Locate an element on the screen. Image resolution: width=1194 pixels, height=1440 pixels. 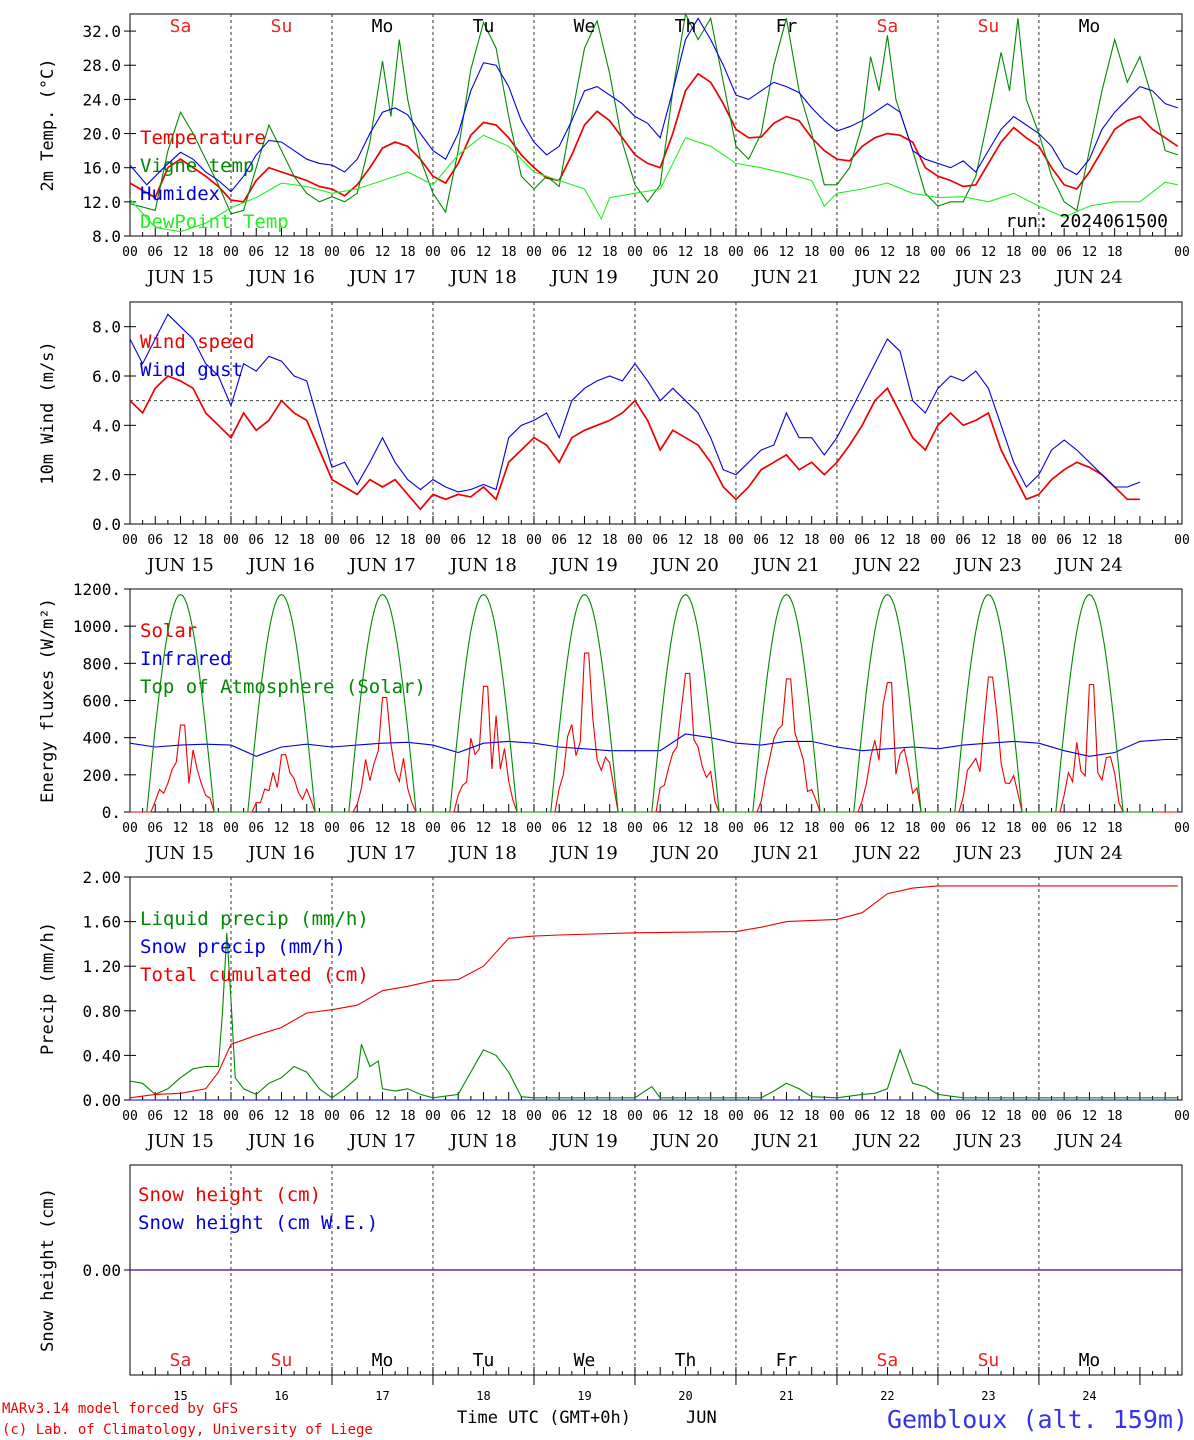
day-number-label: 20 is located at coordinates (685, 1396).